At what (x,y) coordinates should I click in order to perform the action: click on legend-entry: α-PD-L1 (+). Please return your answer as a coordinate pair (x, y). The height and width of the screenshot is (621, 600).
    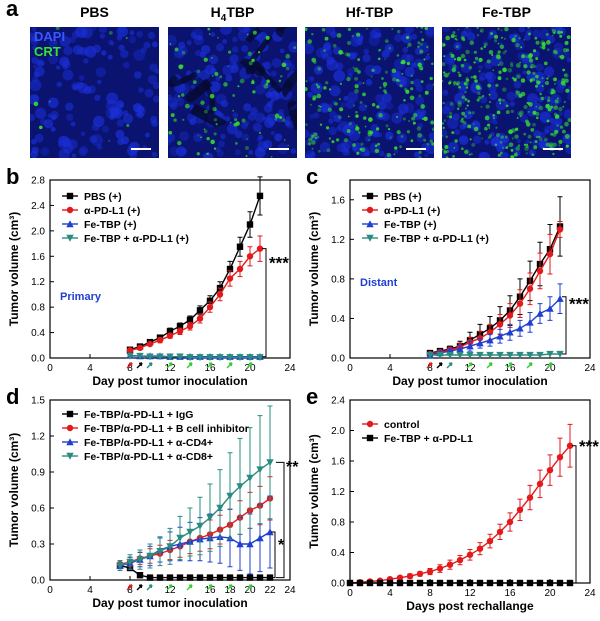
    Looking at the image, I should click on (401, 211).